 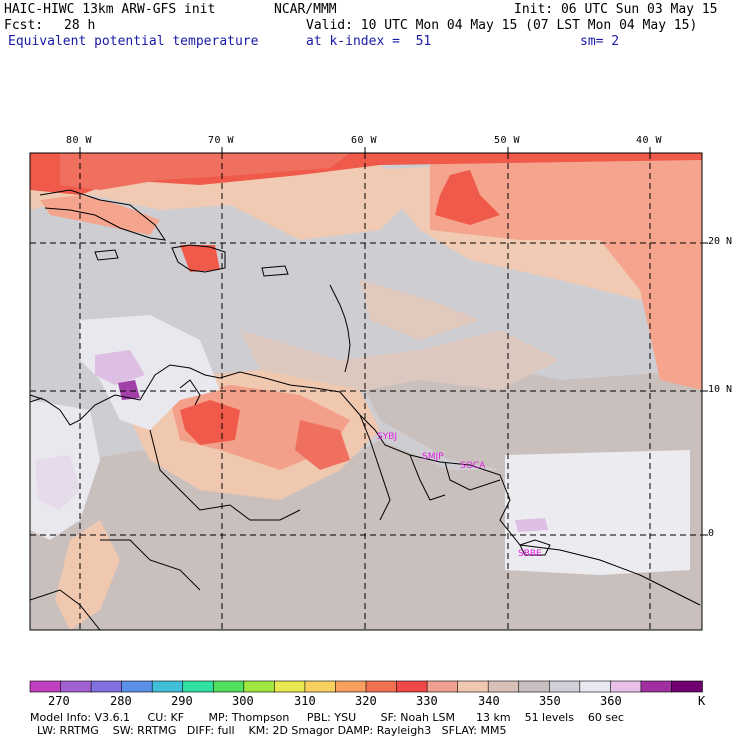 What do you see at coordinates (489, 701) in the screenshot?
I see `colorbar-tick: 340` at bounding box center [489, 701].